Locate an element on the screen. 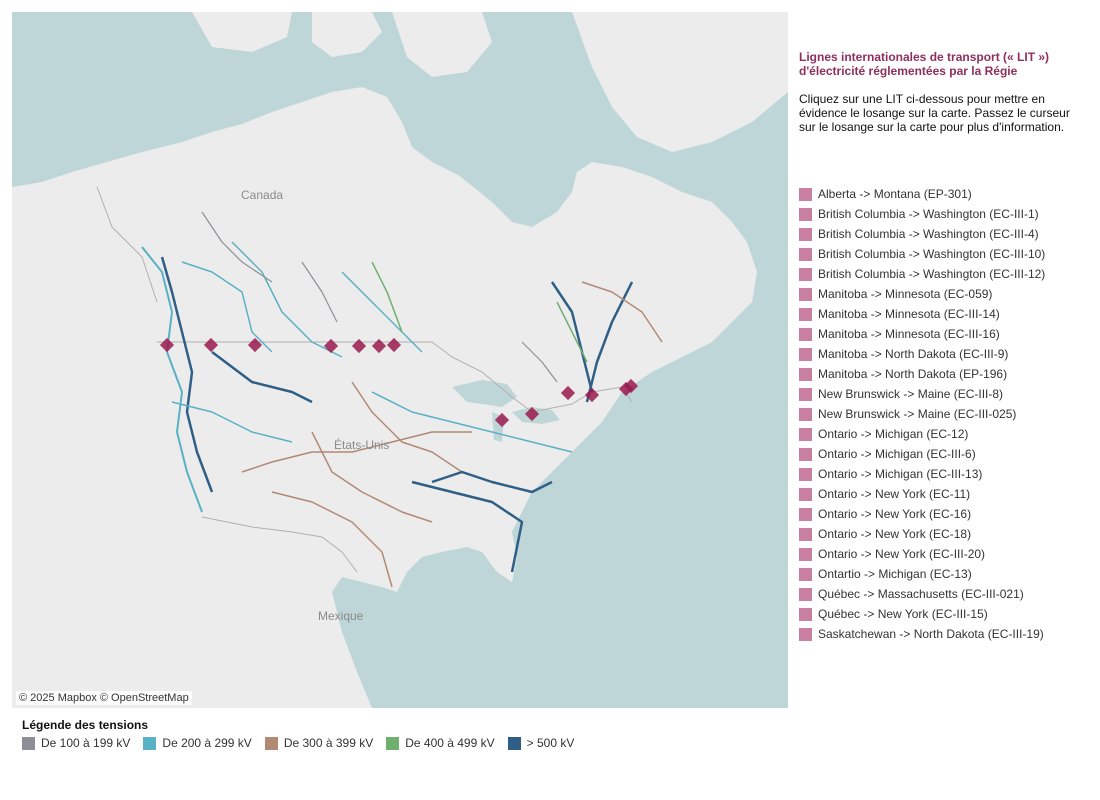 Image resolution: width=1100 pixels, height=800 pixels. lit-list-item: Ontario -> New York (EC-16) is located at coordinates (944, 514).